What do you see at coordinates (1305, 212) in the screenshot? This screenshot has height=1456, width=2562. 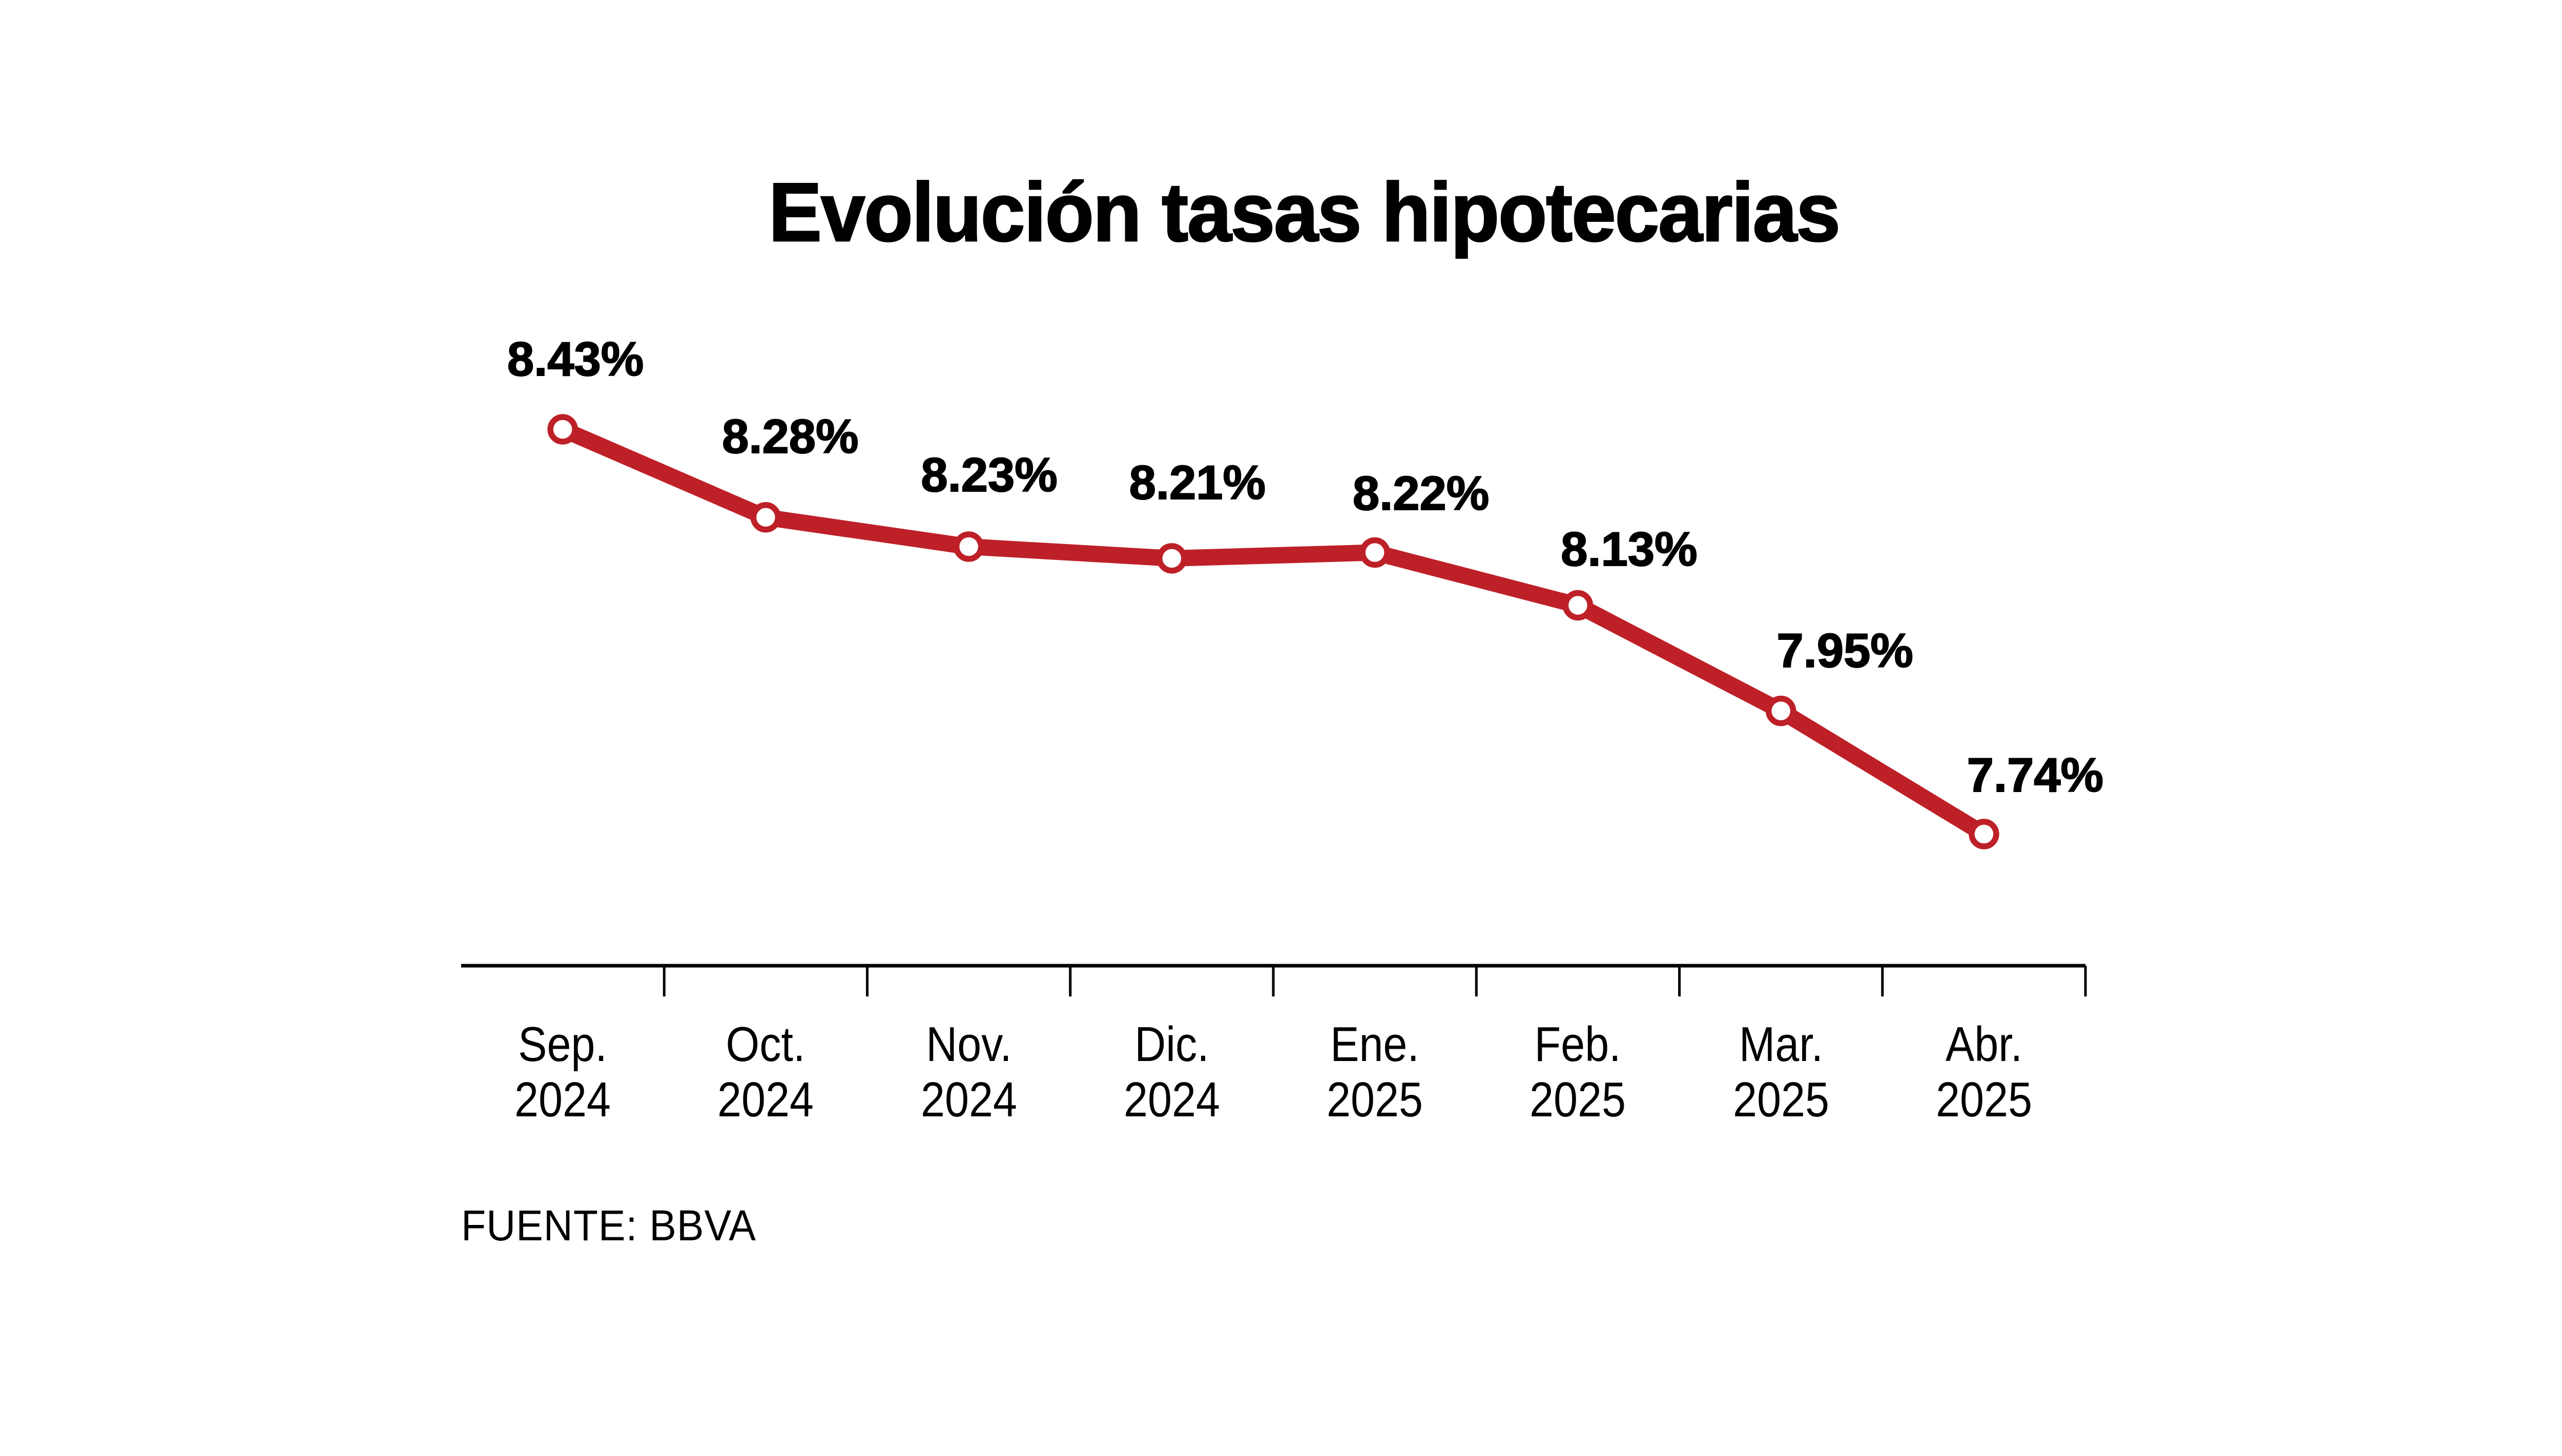 I see `chart-title: Evolución tasas hipotecarias` at bounding box center [1305, 212].